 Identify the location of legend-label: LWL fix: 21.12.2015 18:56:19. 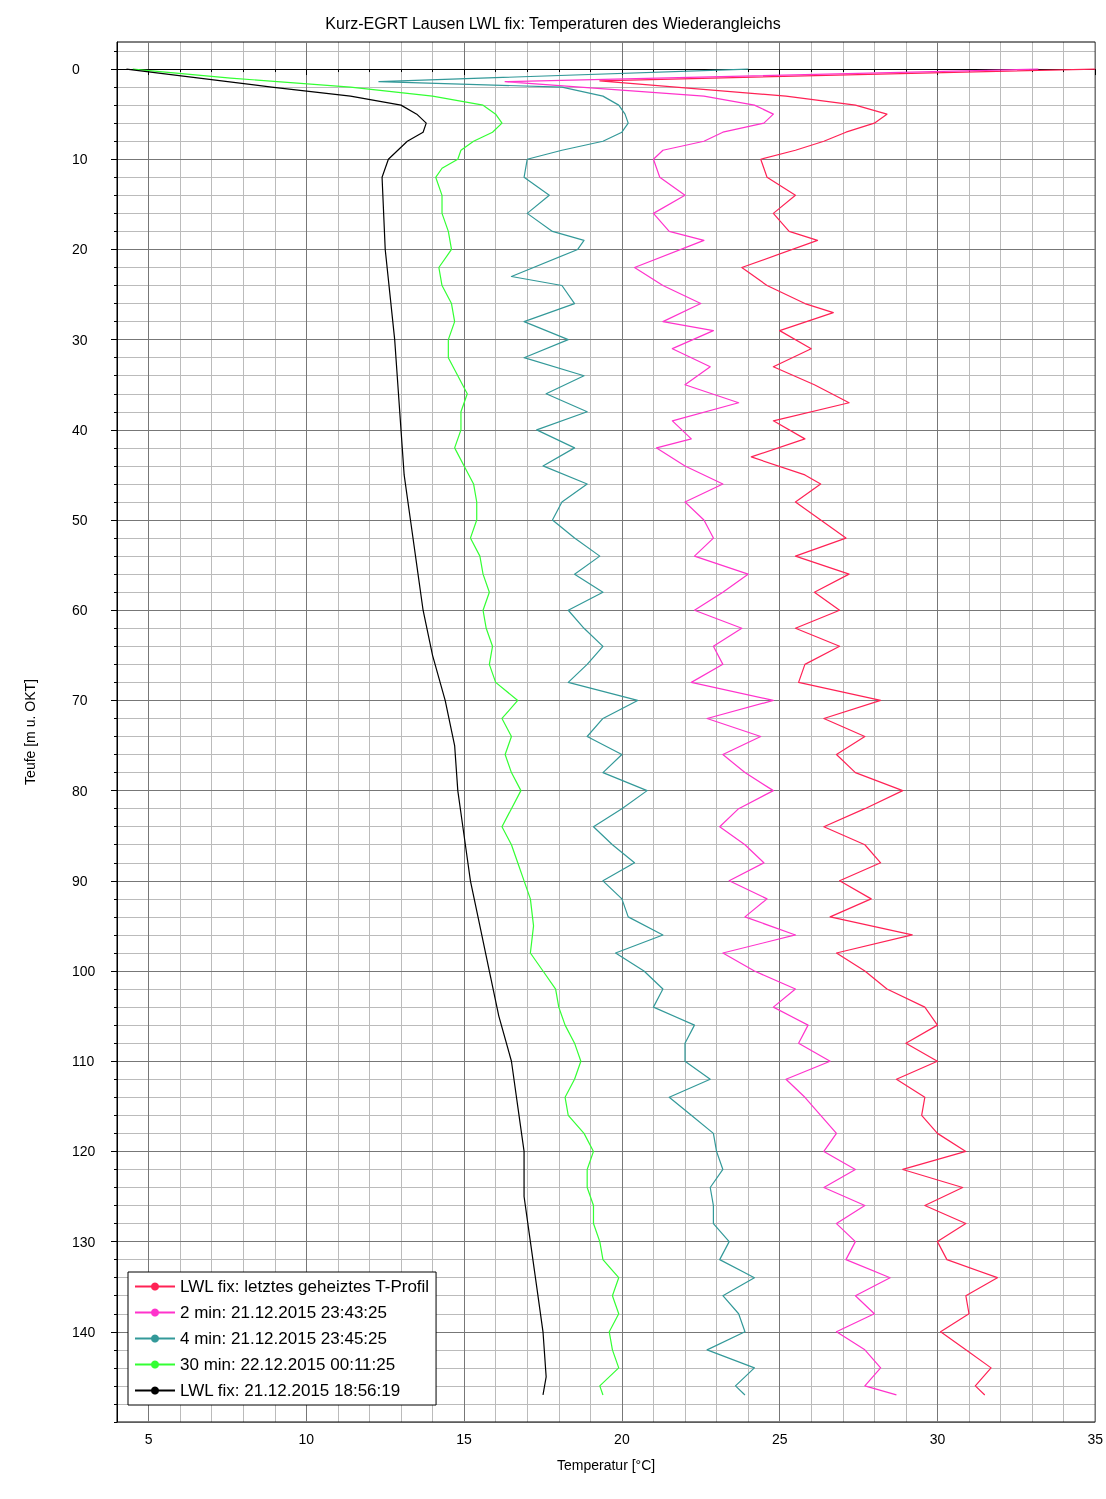
(290, 1390).